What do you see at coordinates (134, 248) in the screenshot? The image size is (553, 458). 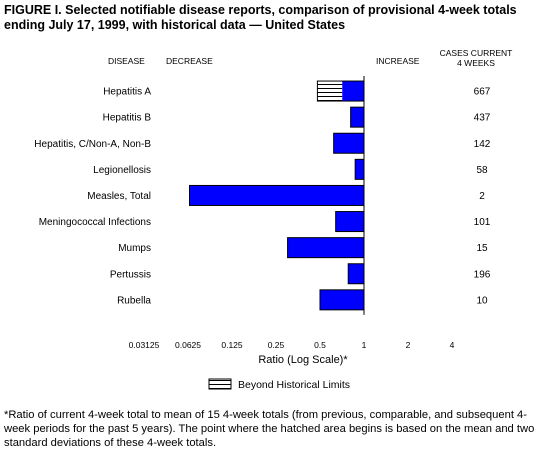 I see `category-label: Mumps` at bounding box center [134, 248].